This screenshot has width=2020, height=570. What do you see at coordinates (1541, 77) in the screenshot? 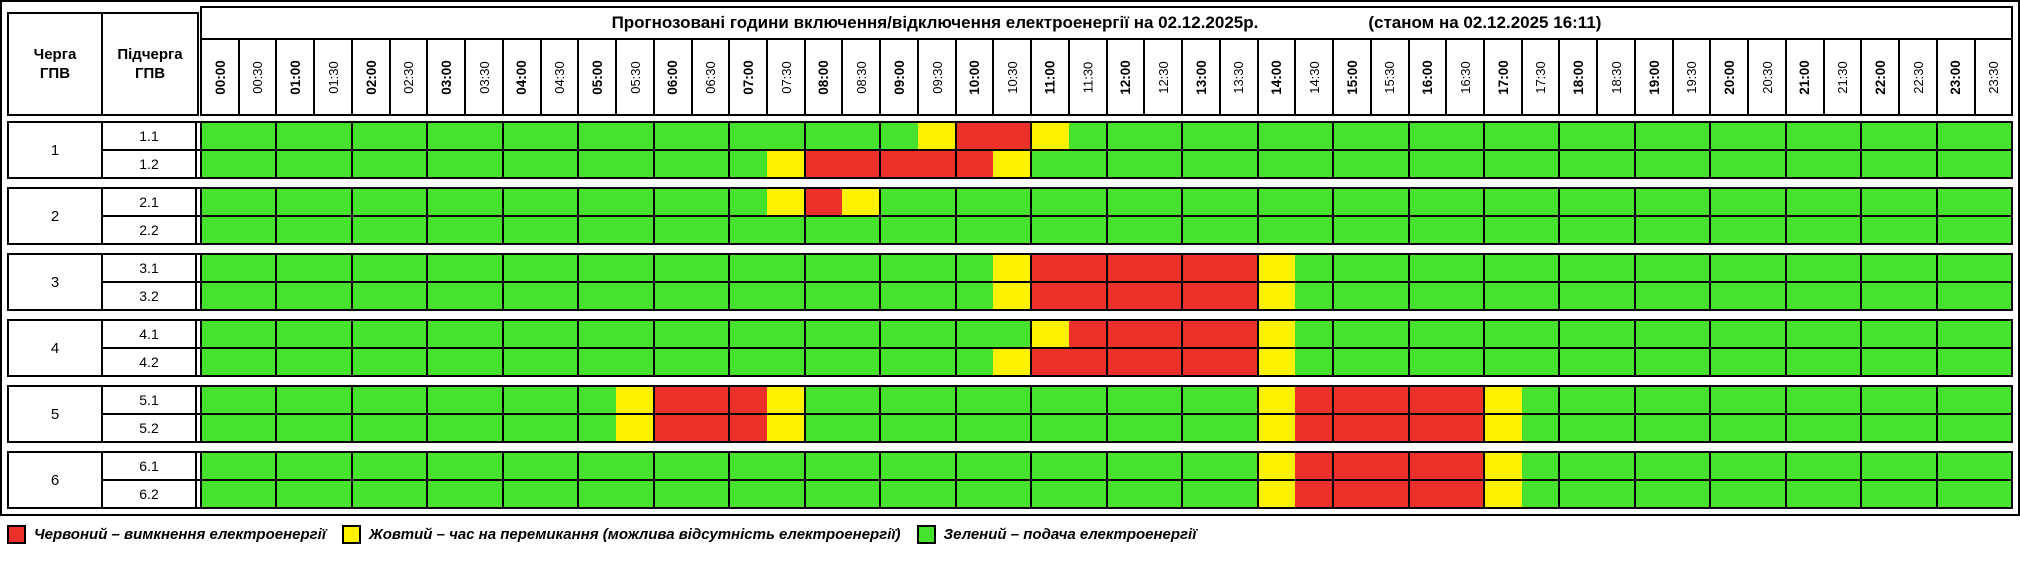
I see `time-label-text: 17:30` at bounding box center [1541, 77].